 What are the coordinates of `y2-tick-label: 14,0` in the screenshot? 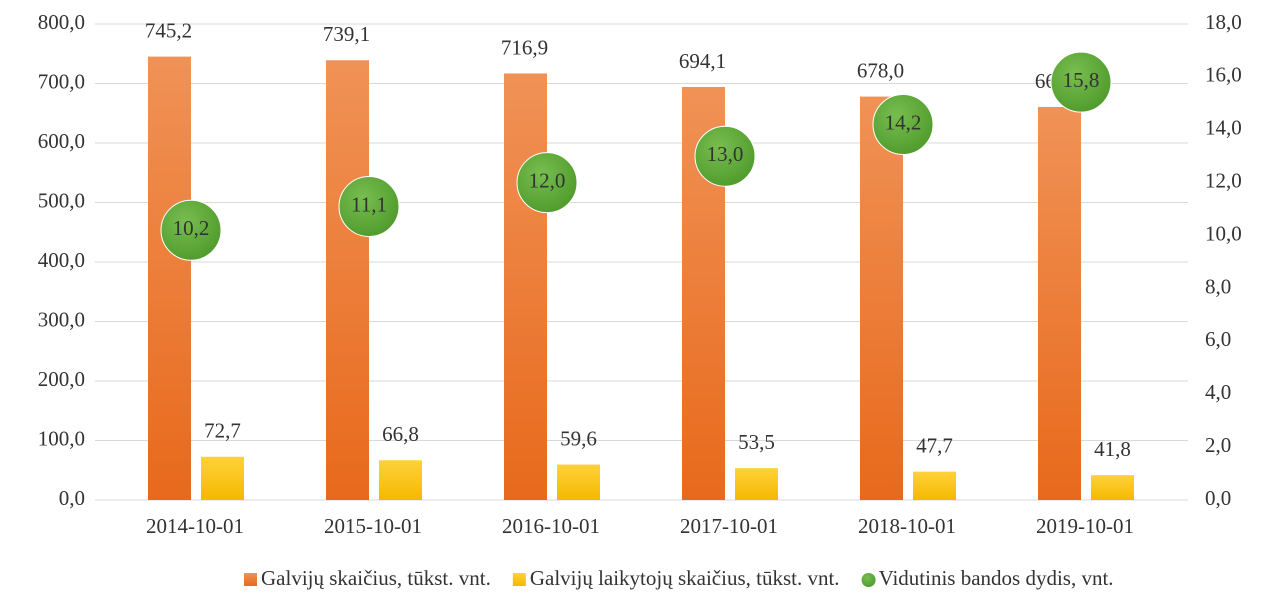 It's located at (1223, 128).